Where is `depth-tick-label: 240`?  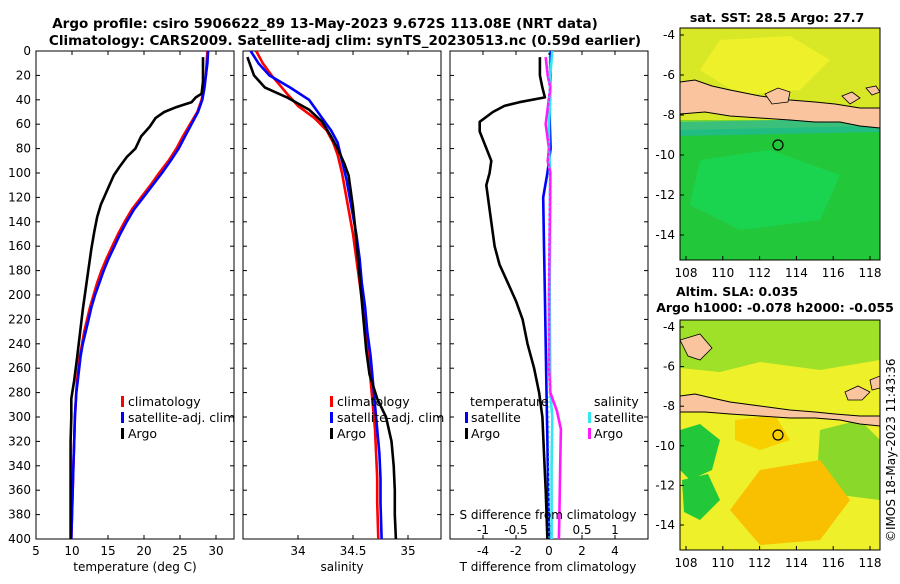
depth-tick-label: 240 is located at coordinates (19, 344).